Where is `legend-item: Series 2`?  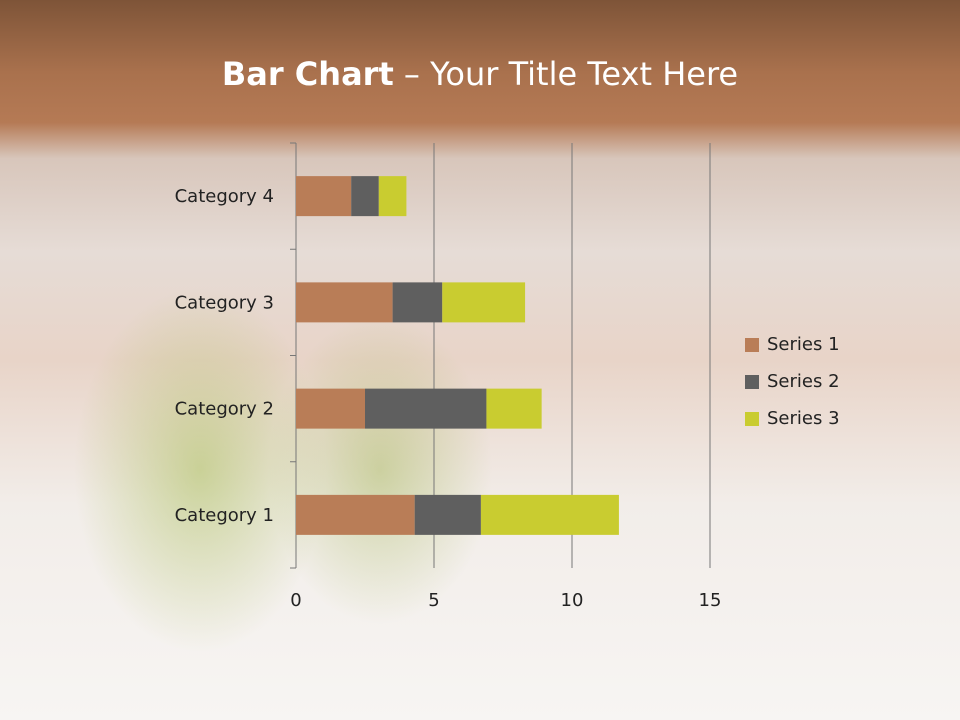
legend-item: Series 2 is located at coordinates (792, 381).